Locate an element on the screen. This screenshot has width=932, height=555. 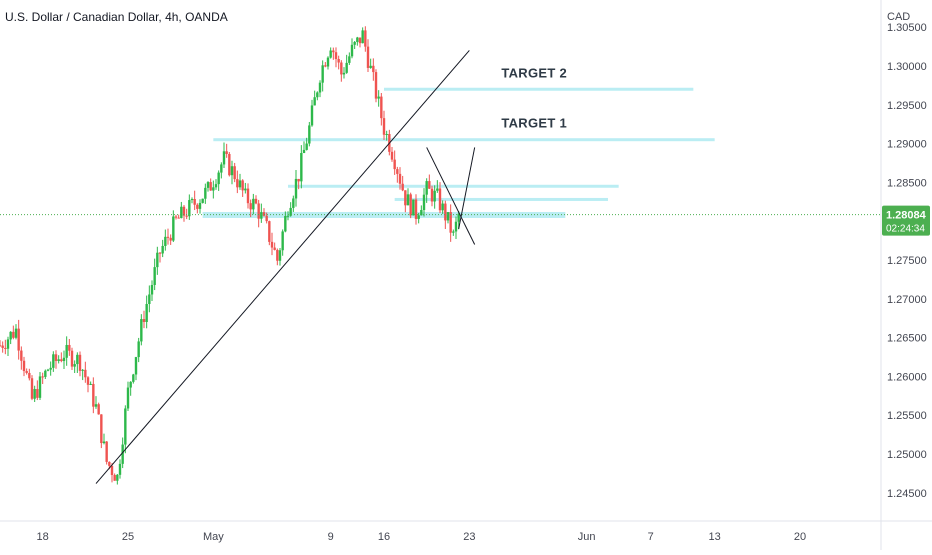
levels-layer is located at coordinates (458, 152).